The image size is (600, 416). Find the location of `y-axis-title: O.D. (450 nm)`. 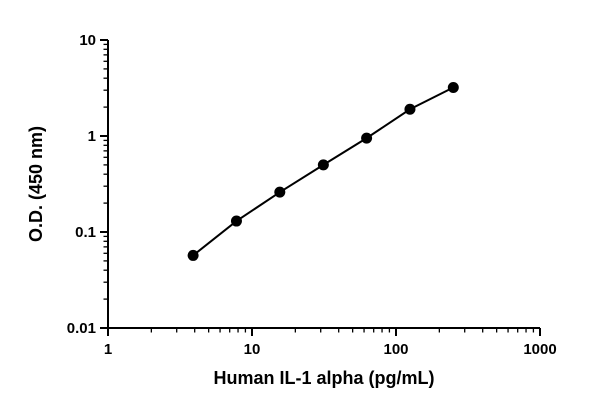

y-axis-title: O.D. (450 nm) is located at coordinates (36, 184).